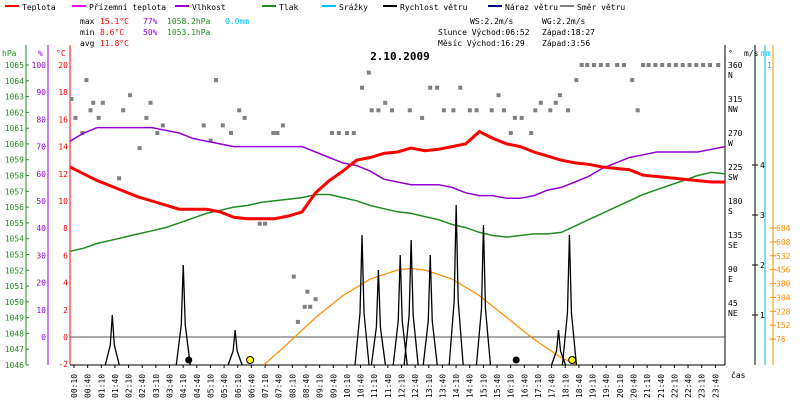 This screenshot has width=800, height=400. I want to click on tick-label: S, so click(730, 211).